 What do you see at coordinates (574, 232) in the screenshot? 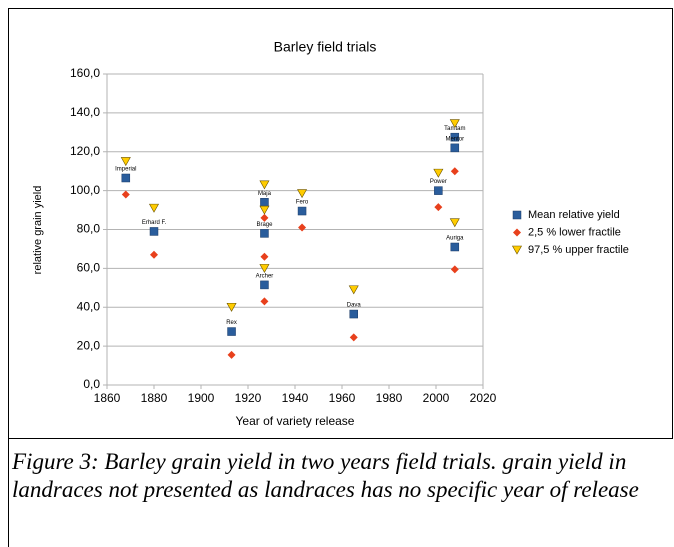
I see `legend-label: 2,5 % lower fractile` at bounding box center [574, 232].